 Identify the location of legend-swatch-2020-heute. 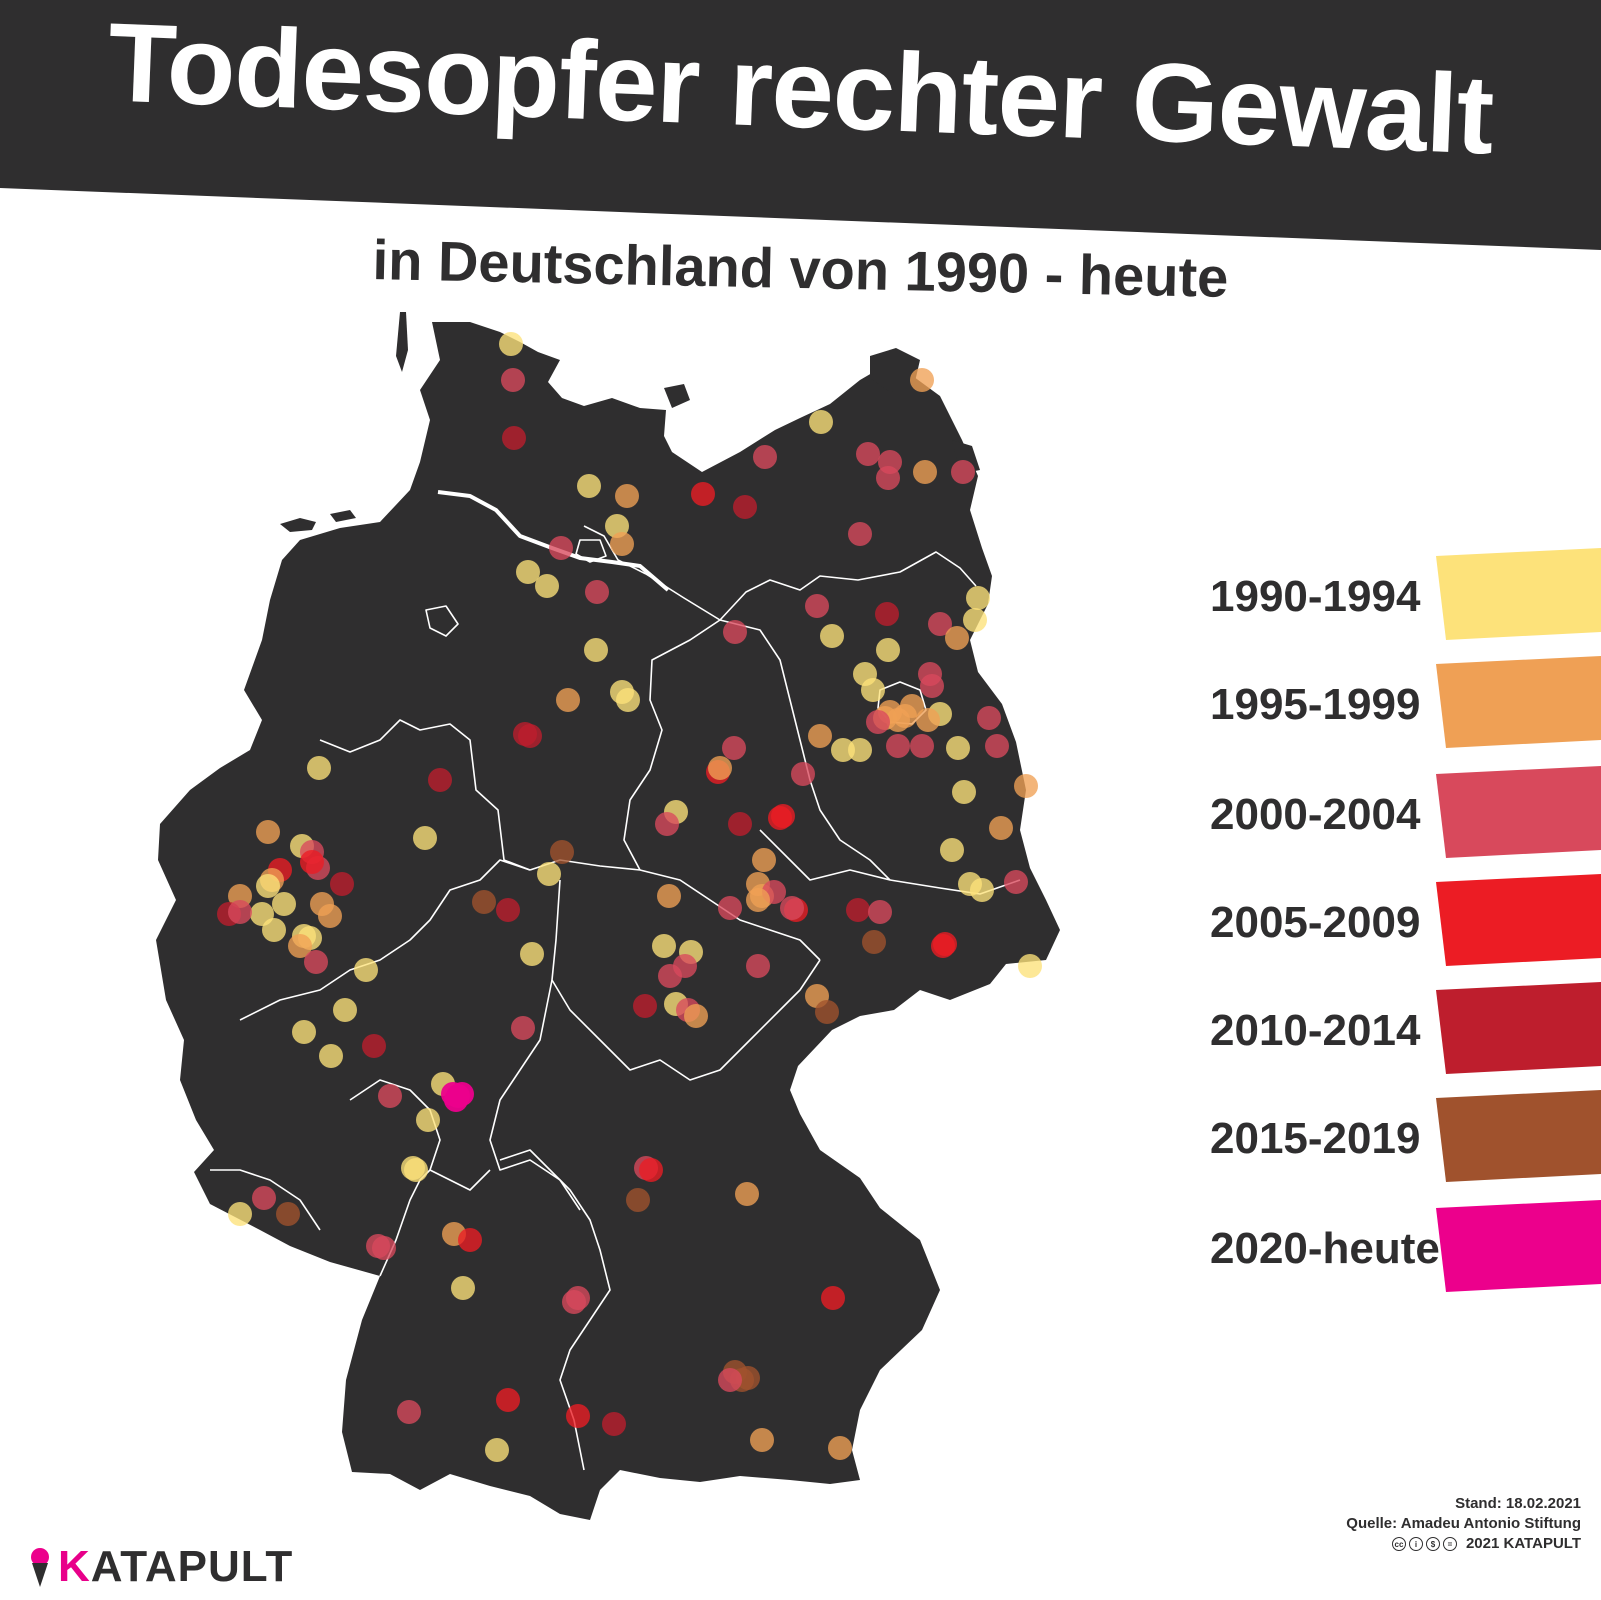
(1518, 1246).